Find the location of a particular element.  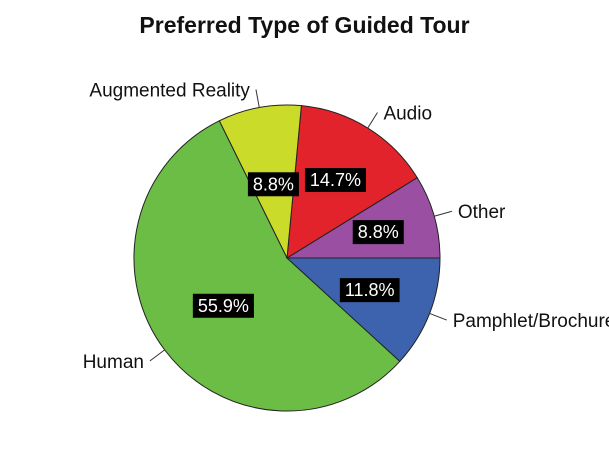

data-label-audio: 14.7% is located at coordinates (335, 180).